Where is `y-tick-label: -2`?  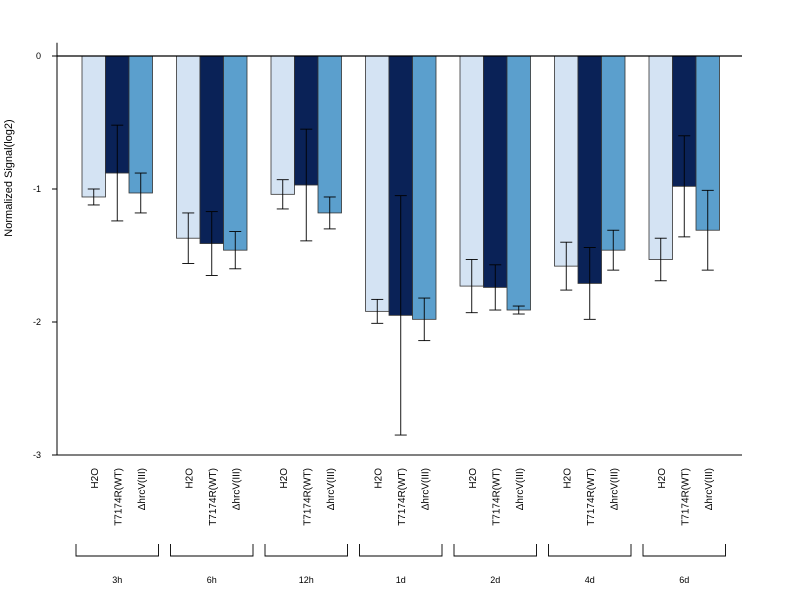
y-tick-label: -2 is located at coordinates (37, 322).